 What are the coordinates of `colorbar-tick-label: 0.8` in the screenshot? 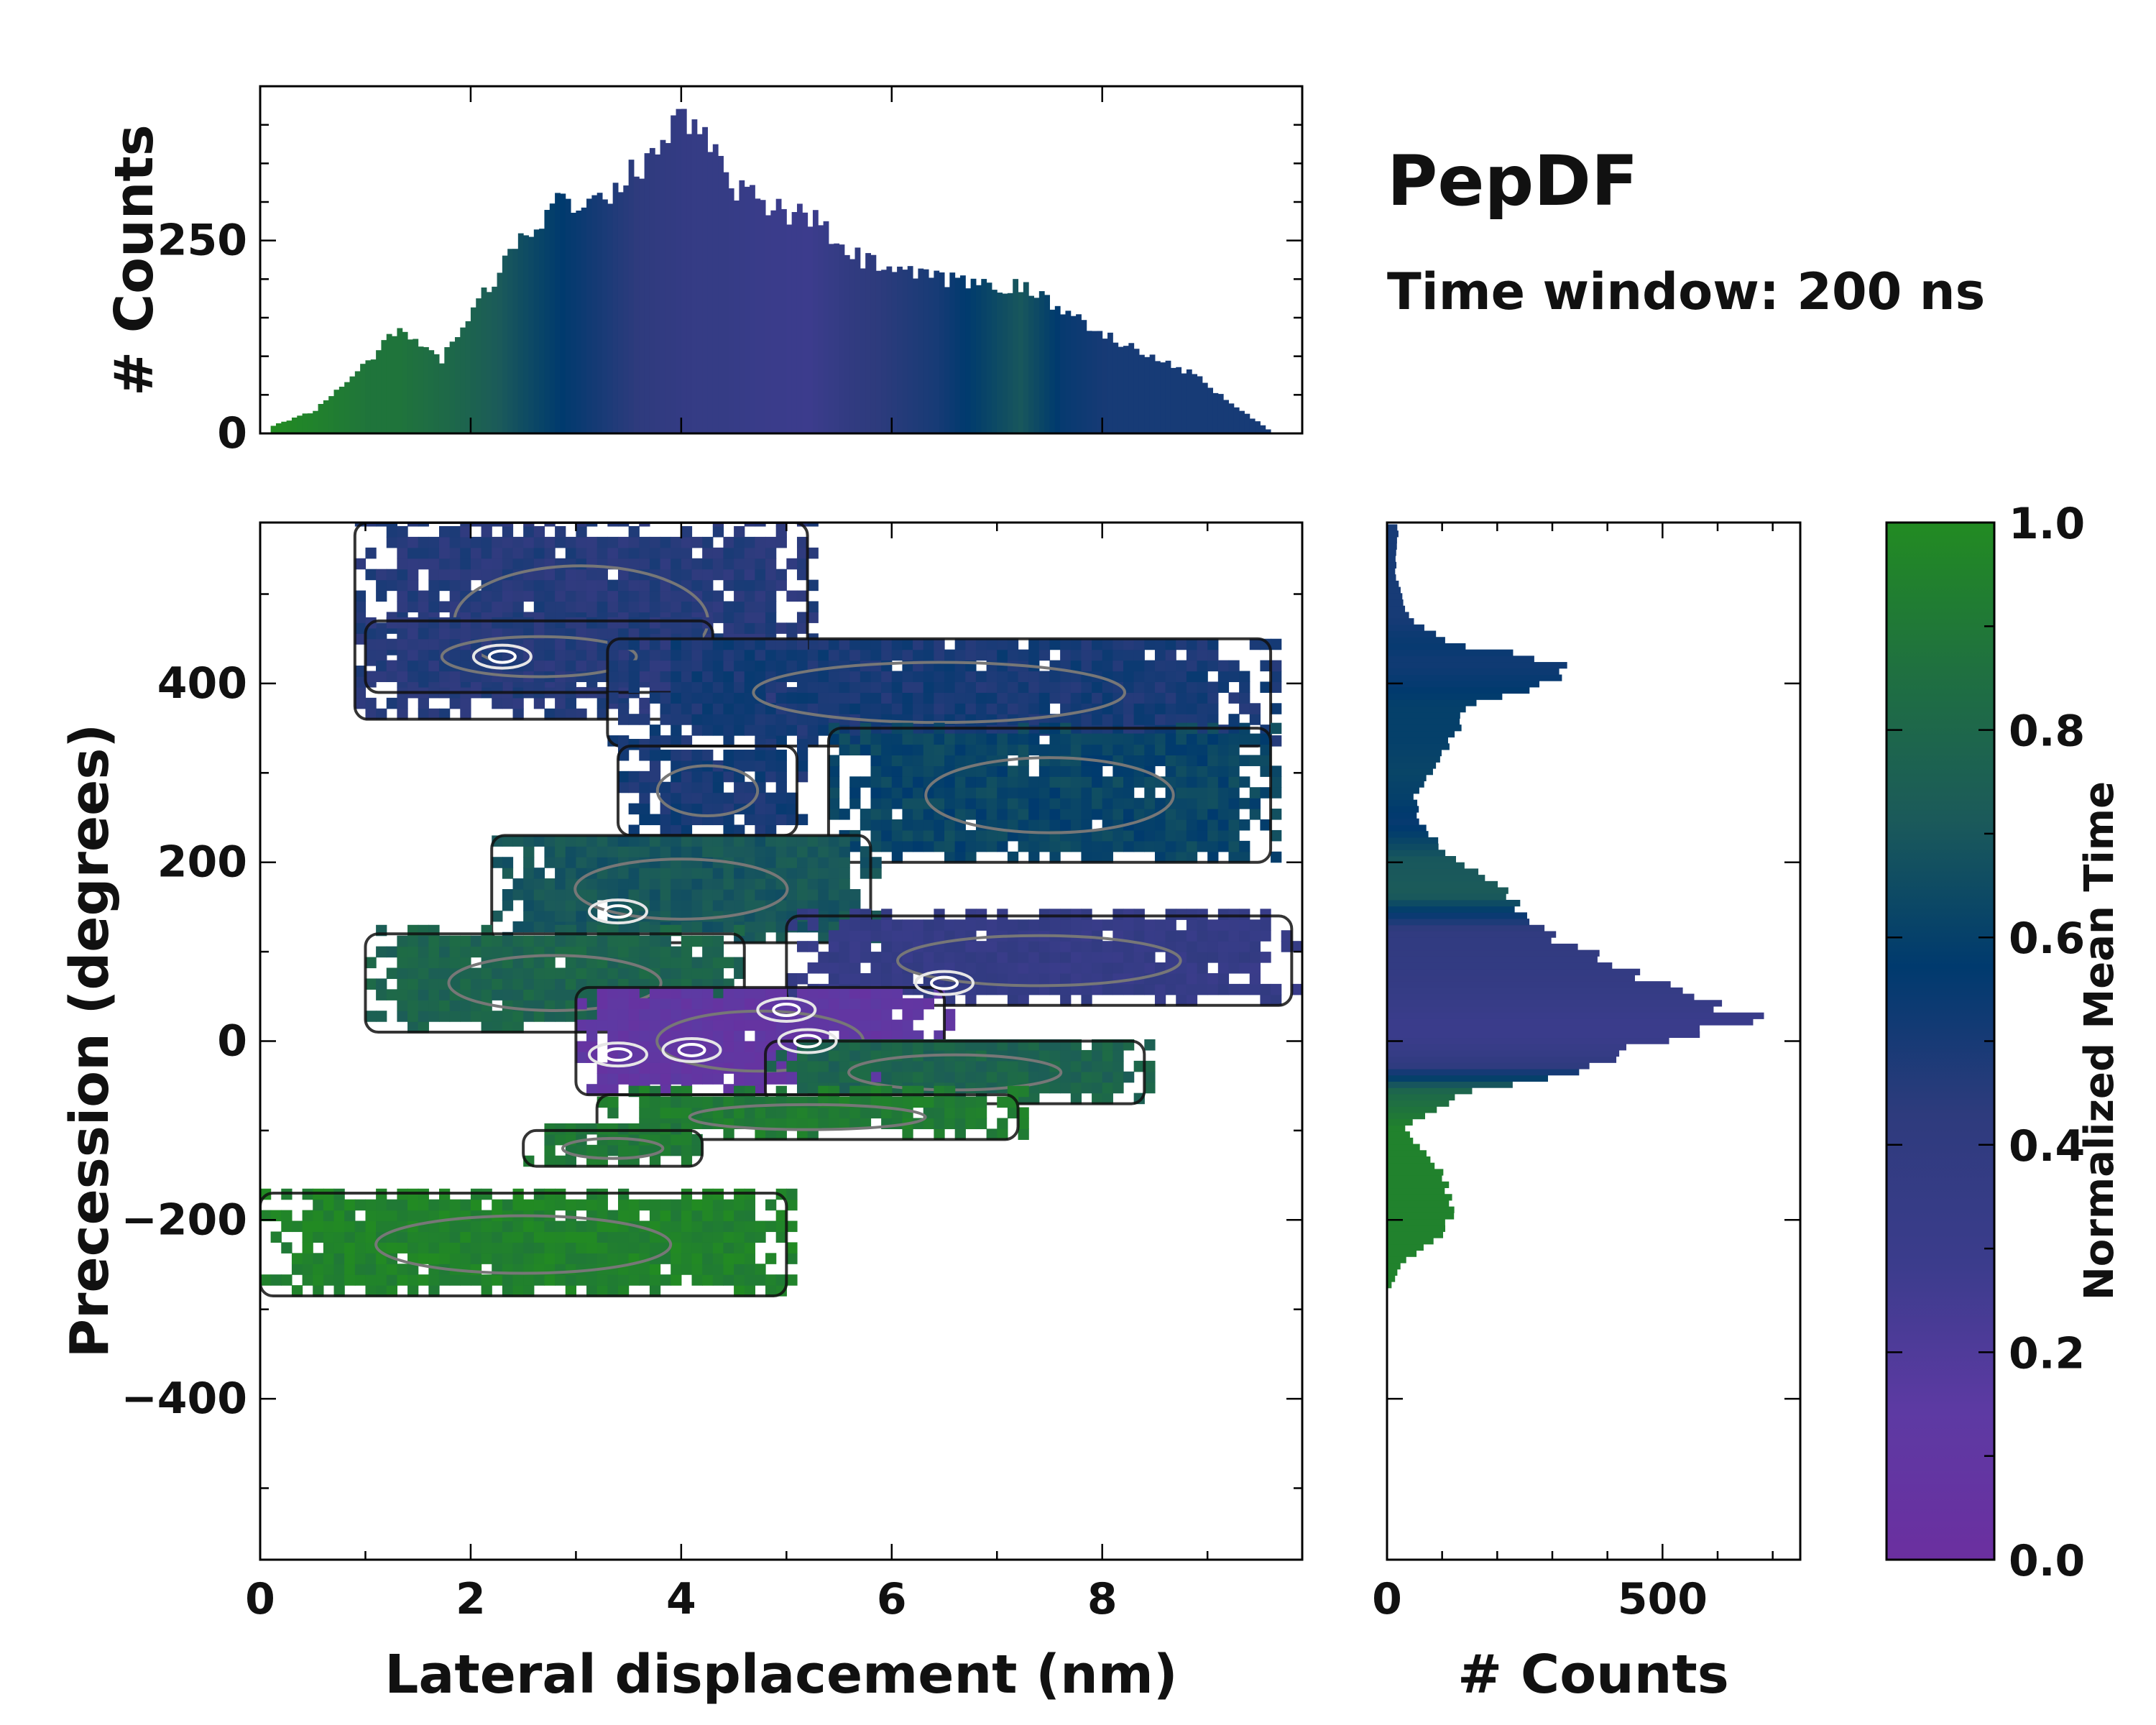 It's located at (2047, 732).